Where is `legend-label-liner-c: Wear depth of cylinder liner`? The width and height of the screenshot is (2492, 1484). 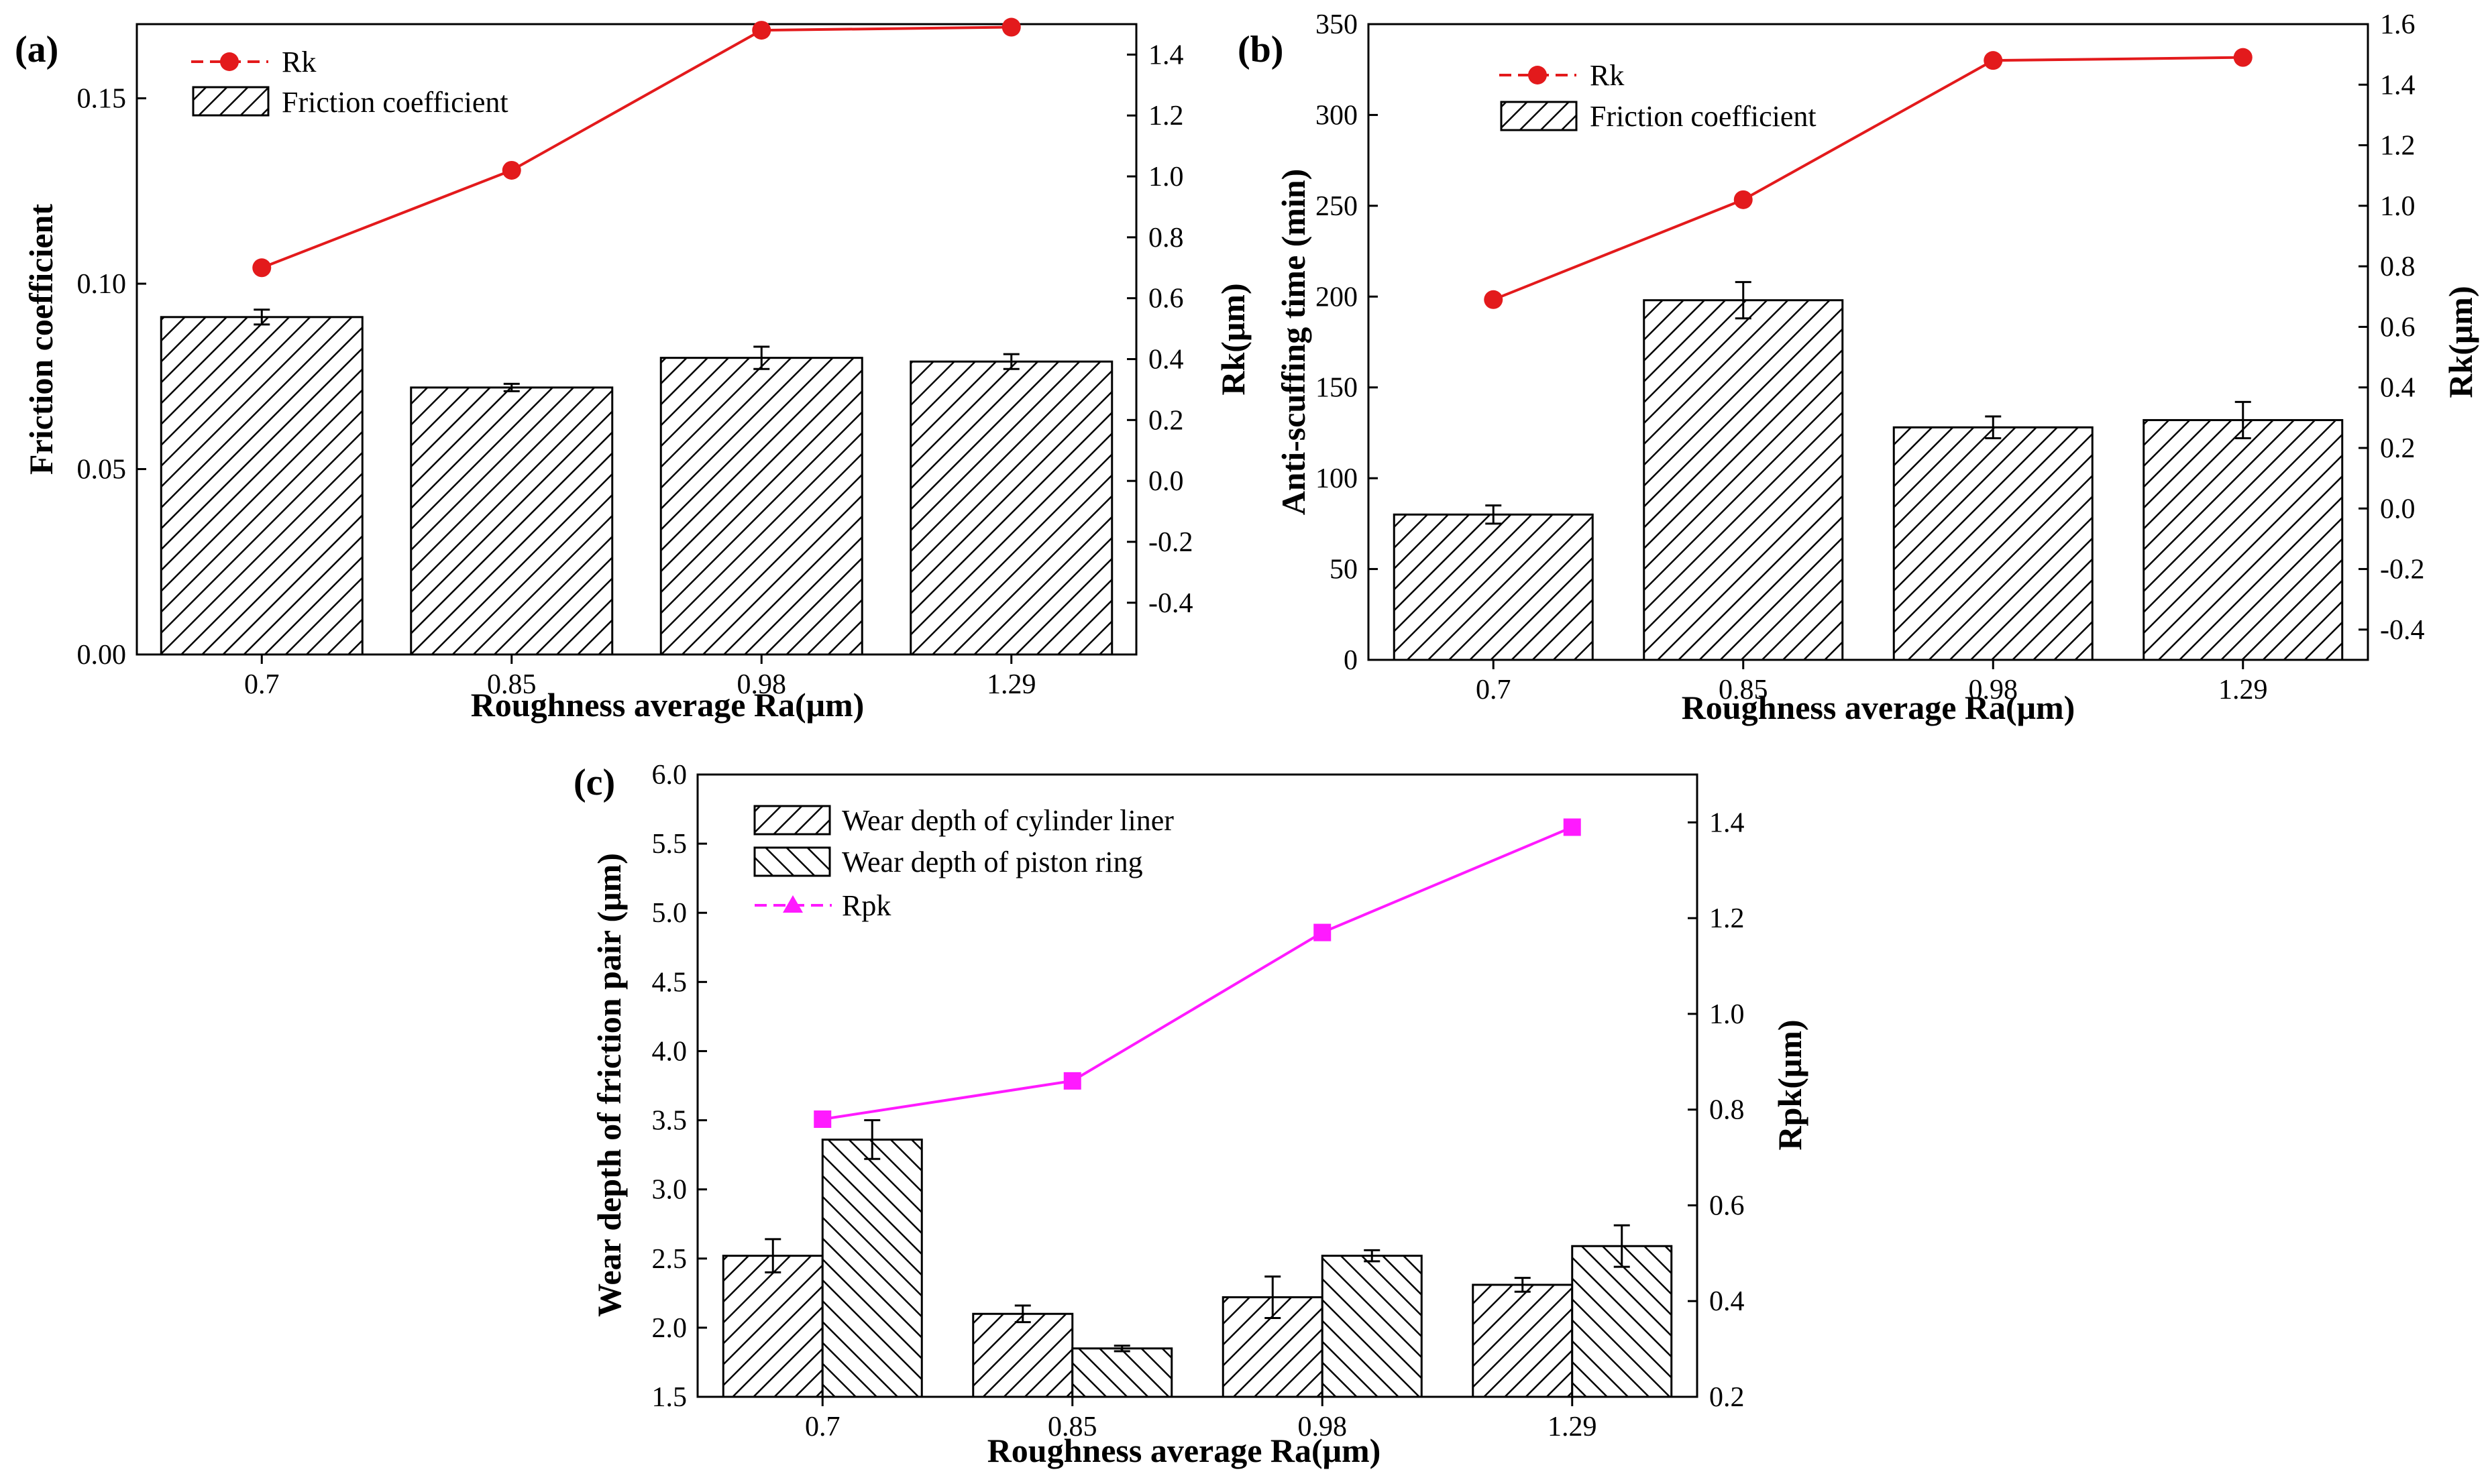 legend-label-liner-c: Wear depth of cylinder liner is located at coordinates (1008, 820).